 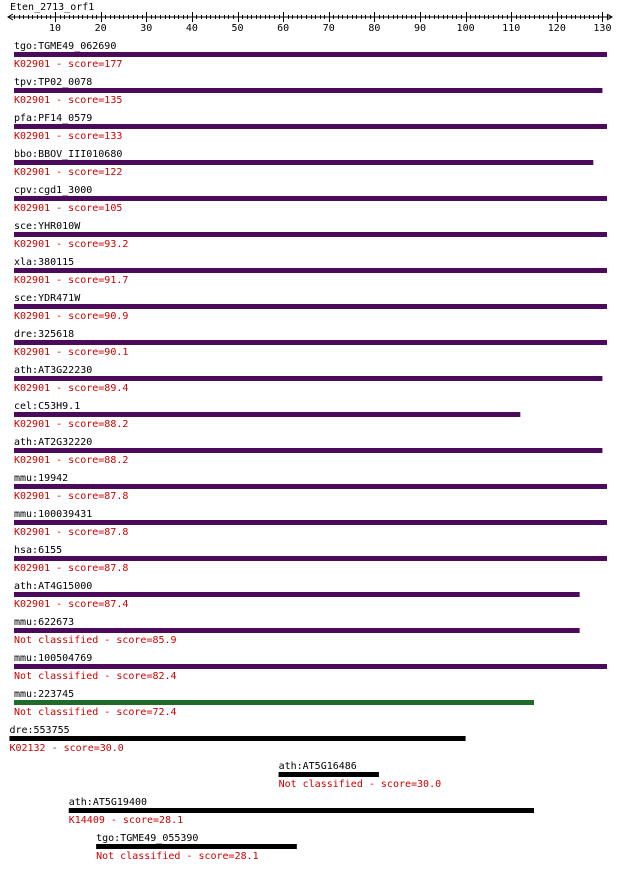 What do you see at coordinates (71, 604) in the screenshot?
I see `hit-annotation-link: K02901 - score=87.4` at bounding box center [71, 604].